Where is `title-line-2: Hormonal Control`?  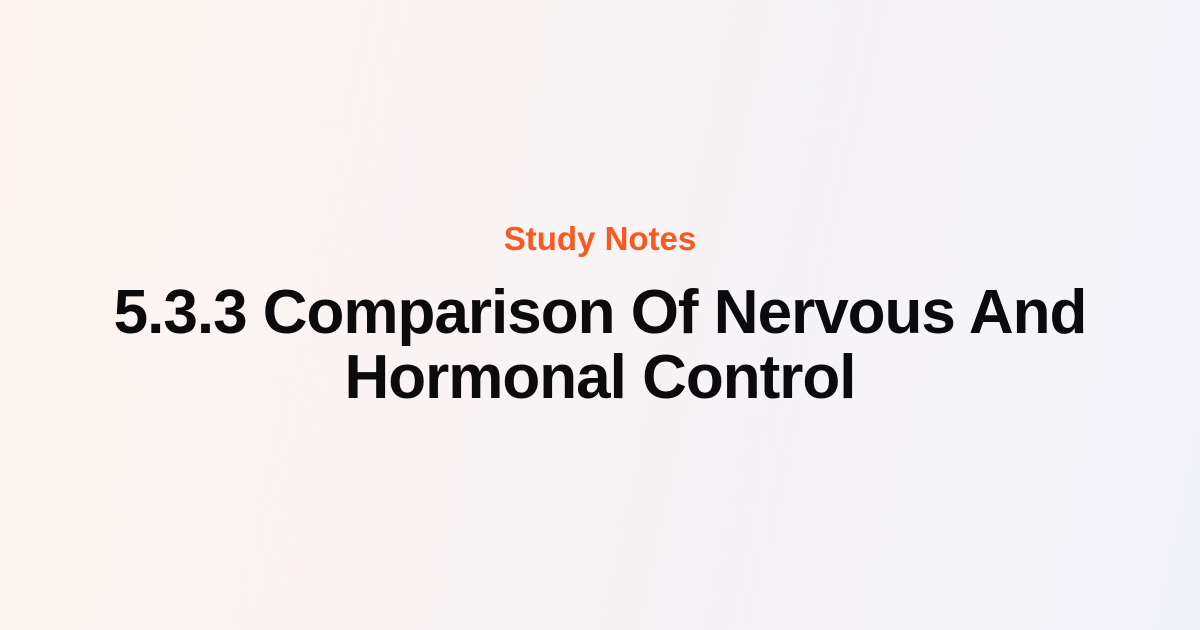 title-line-2: Hormonal Control is located at coordinates (600, 377).